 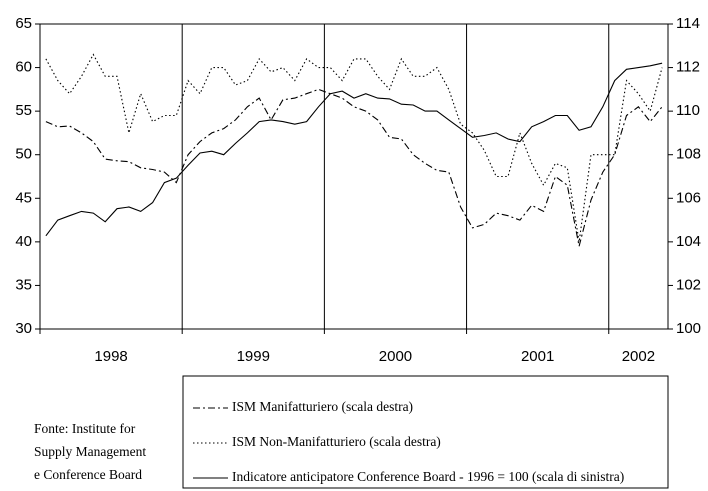 What do you see at coordinates (23, 328) in the screenshot?
I see `y-tick-label: 30` at bounding box center [23, 328].